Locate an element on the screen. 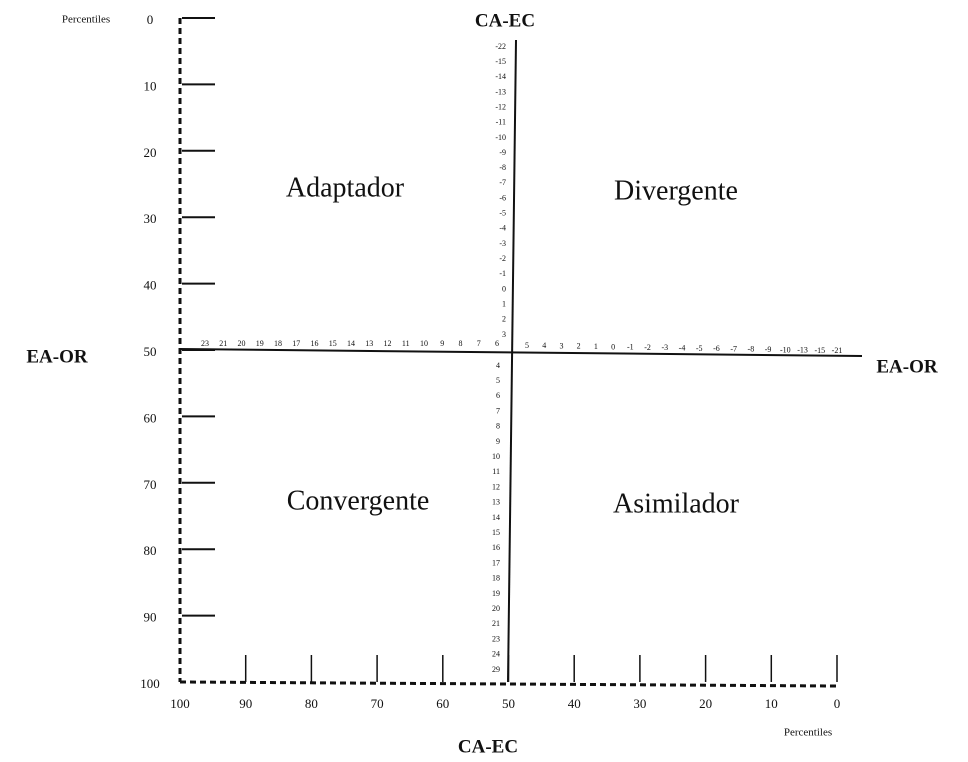  left-tick-label: 20 is located at coordinates (150, 152).